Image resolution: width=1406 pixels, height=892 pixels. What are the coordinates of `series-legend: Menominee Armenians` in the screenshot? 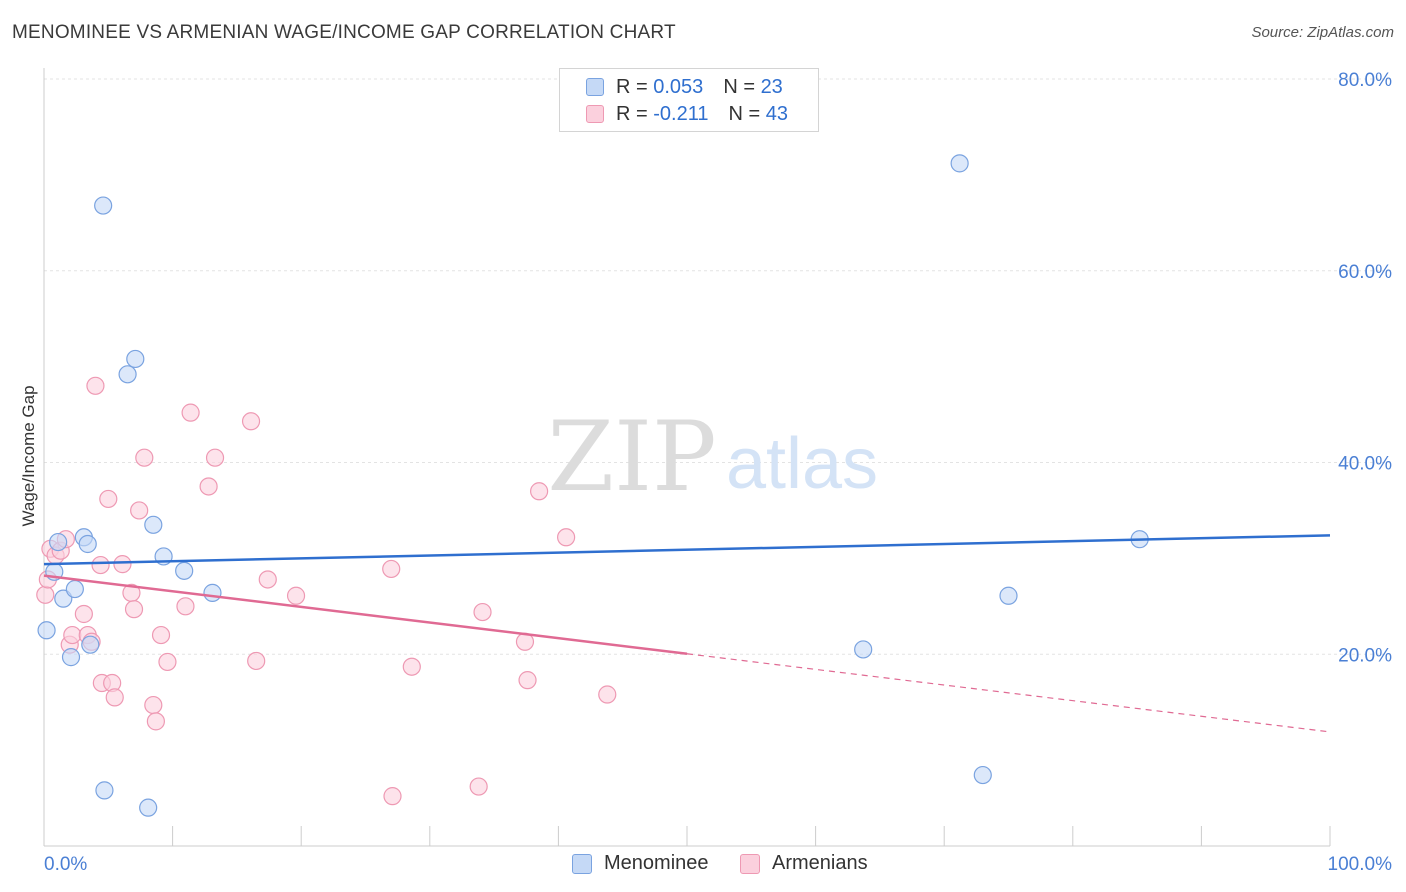 It's located at (703, 865).